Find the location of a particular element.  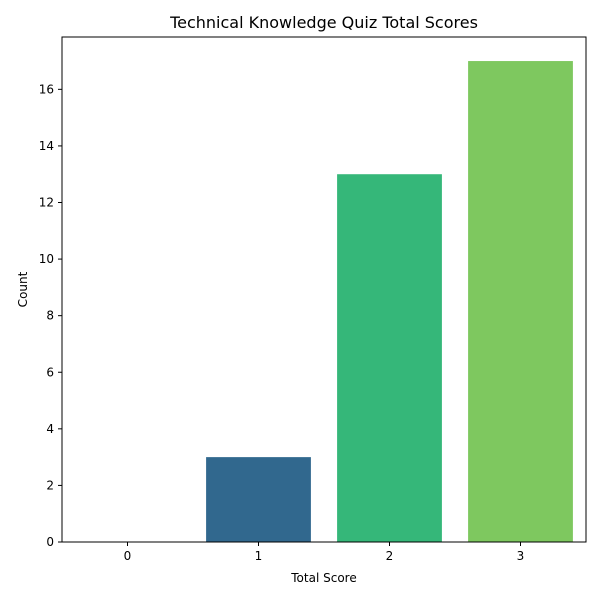

x-axis-label: Total Score is located at coordinates (323, 578).